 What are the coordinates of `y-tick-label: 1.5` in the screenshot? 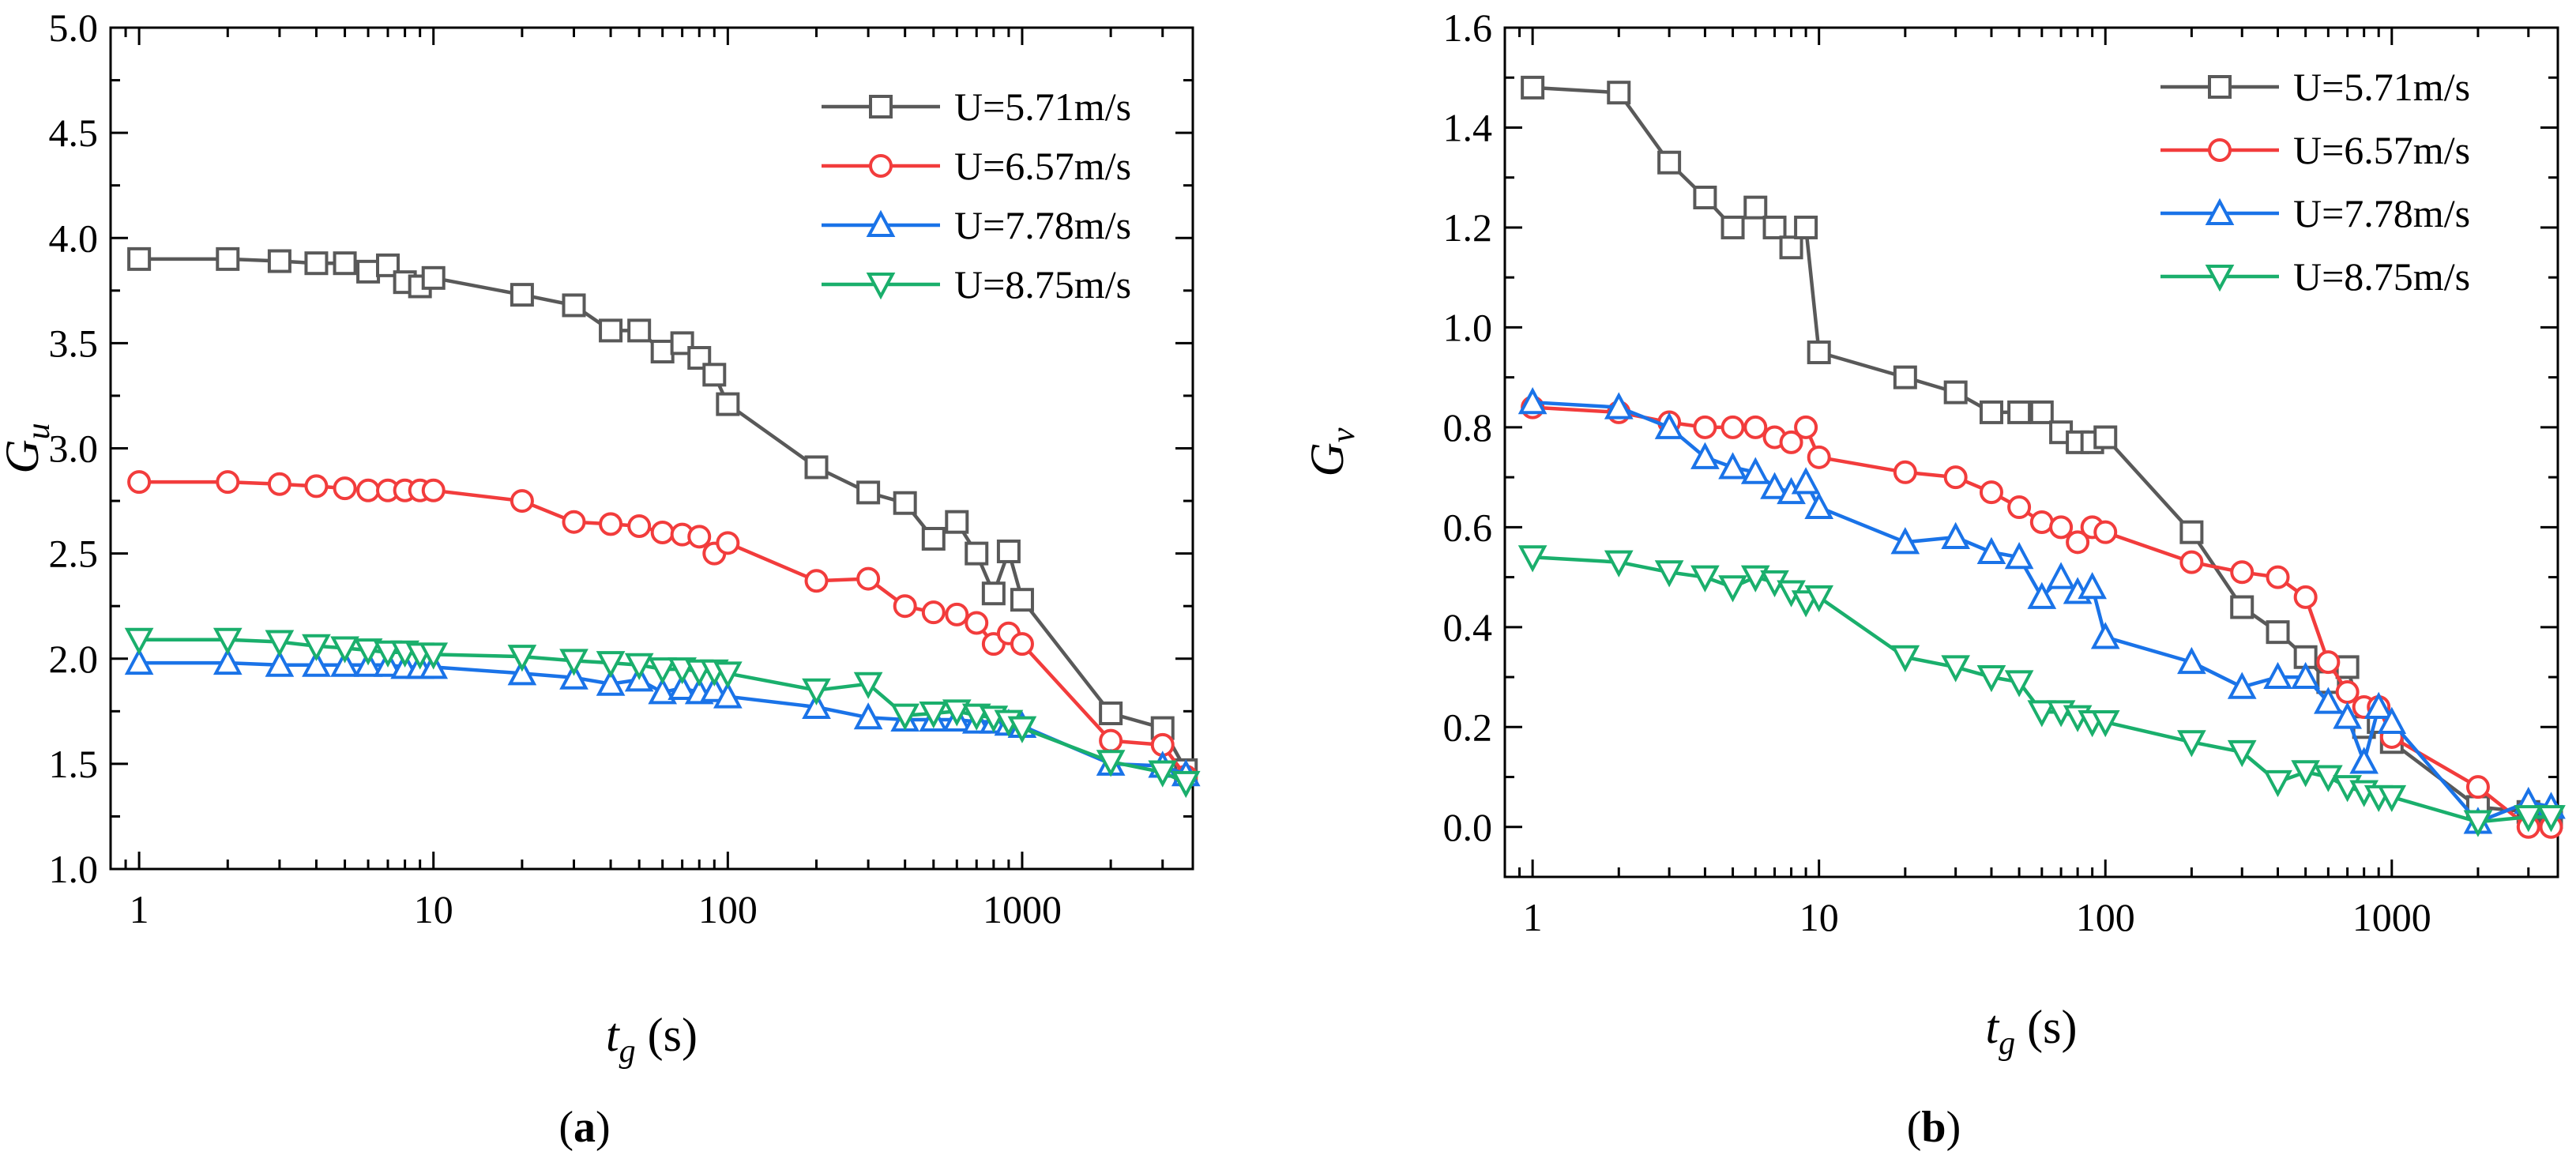 It's located at (74, 764).